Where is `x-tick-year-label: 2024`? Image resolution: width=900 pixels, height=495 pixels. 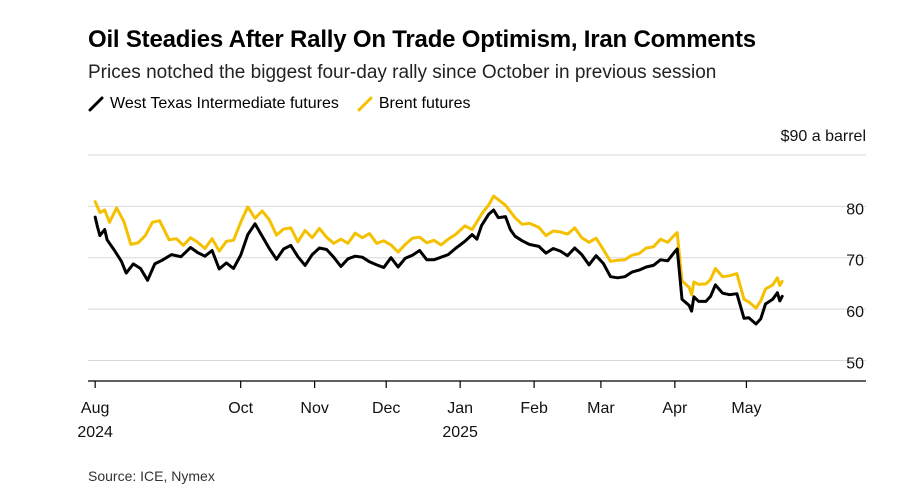 x-tick-year-label: 2024 is located at coordinates (95, 432).